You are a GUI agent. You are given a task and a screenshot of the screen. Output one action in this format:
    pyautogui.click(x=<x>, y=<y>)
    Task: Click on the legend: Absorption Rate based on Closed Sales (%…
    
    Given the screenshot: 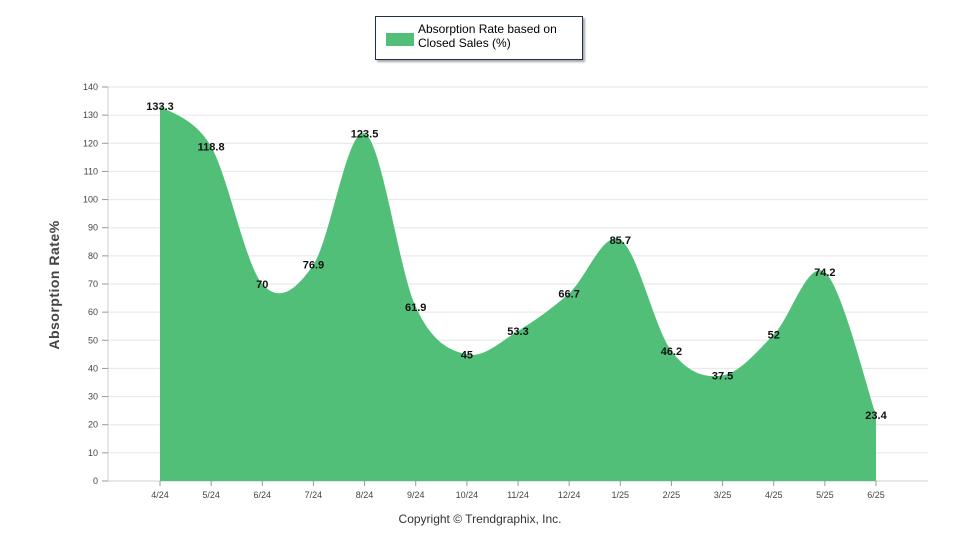 What is the action you would take?
    pyautogui.click(x=479, y=38)
    